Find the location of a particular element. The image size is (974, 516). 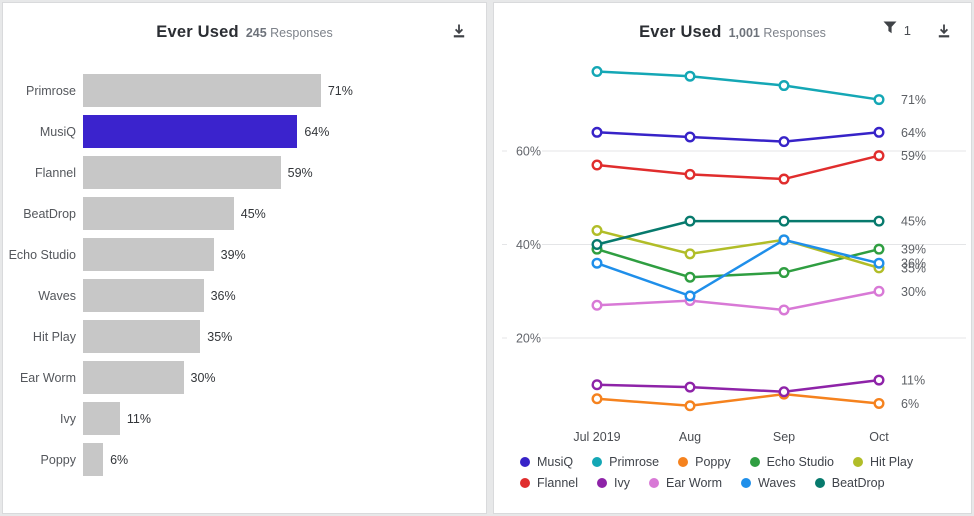

bar-waves is located at coordinates (143, 295).